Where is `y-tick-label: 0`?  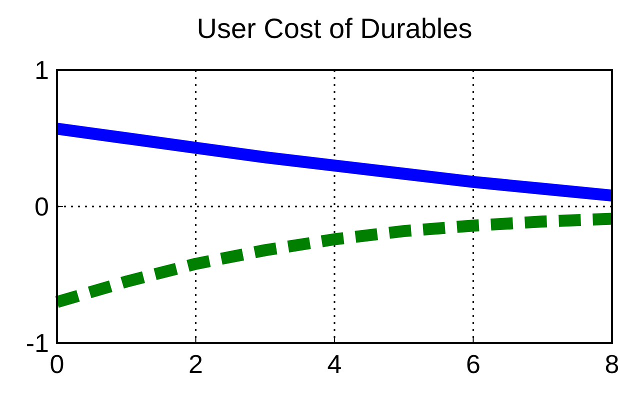
y-tick-label: 0 is located at coordinates (41, 207).